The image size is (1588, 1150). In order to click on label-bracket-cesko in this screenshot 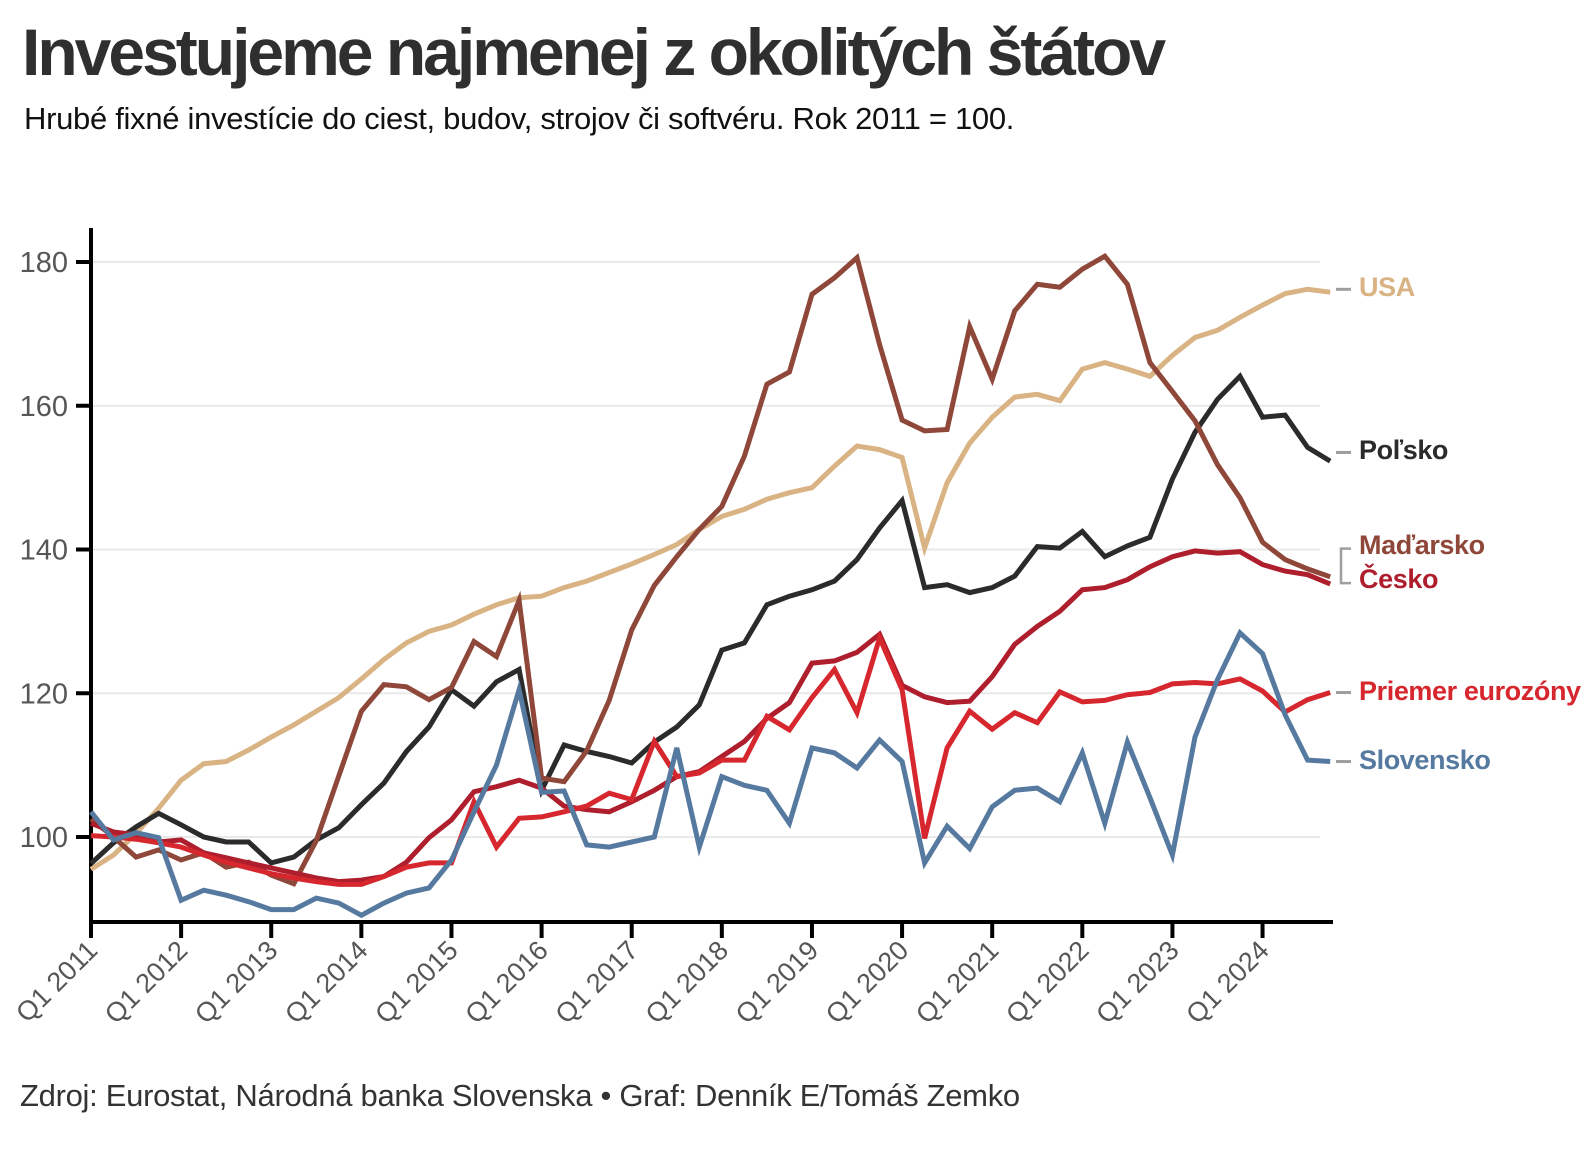, I will do `click(1345, 576)`.